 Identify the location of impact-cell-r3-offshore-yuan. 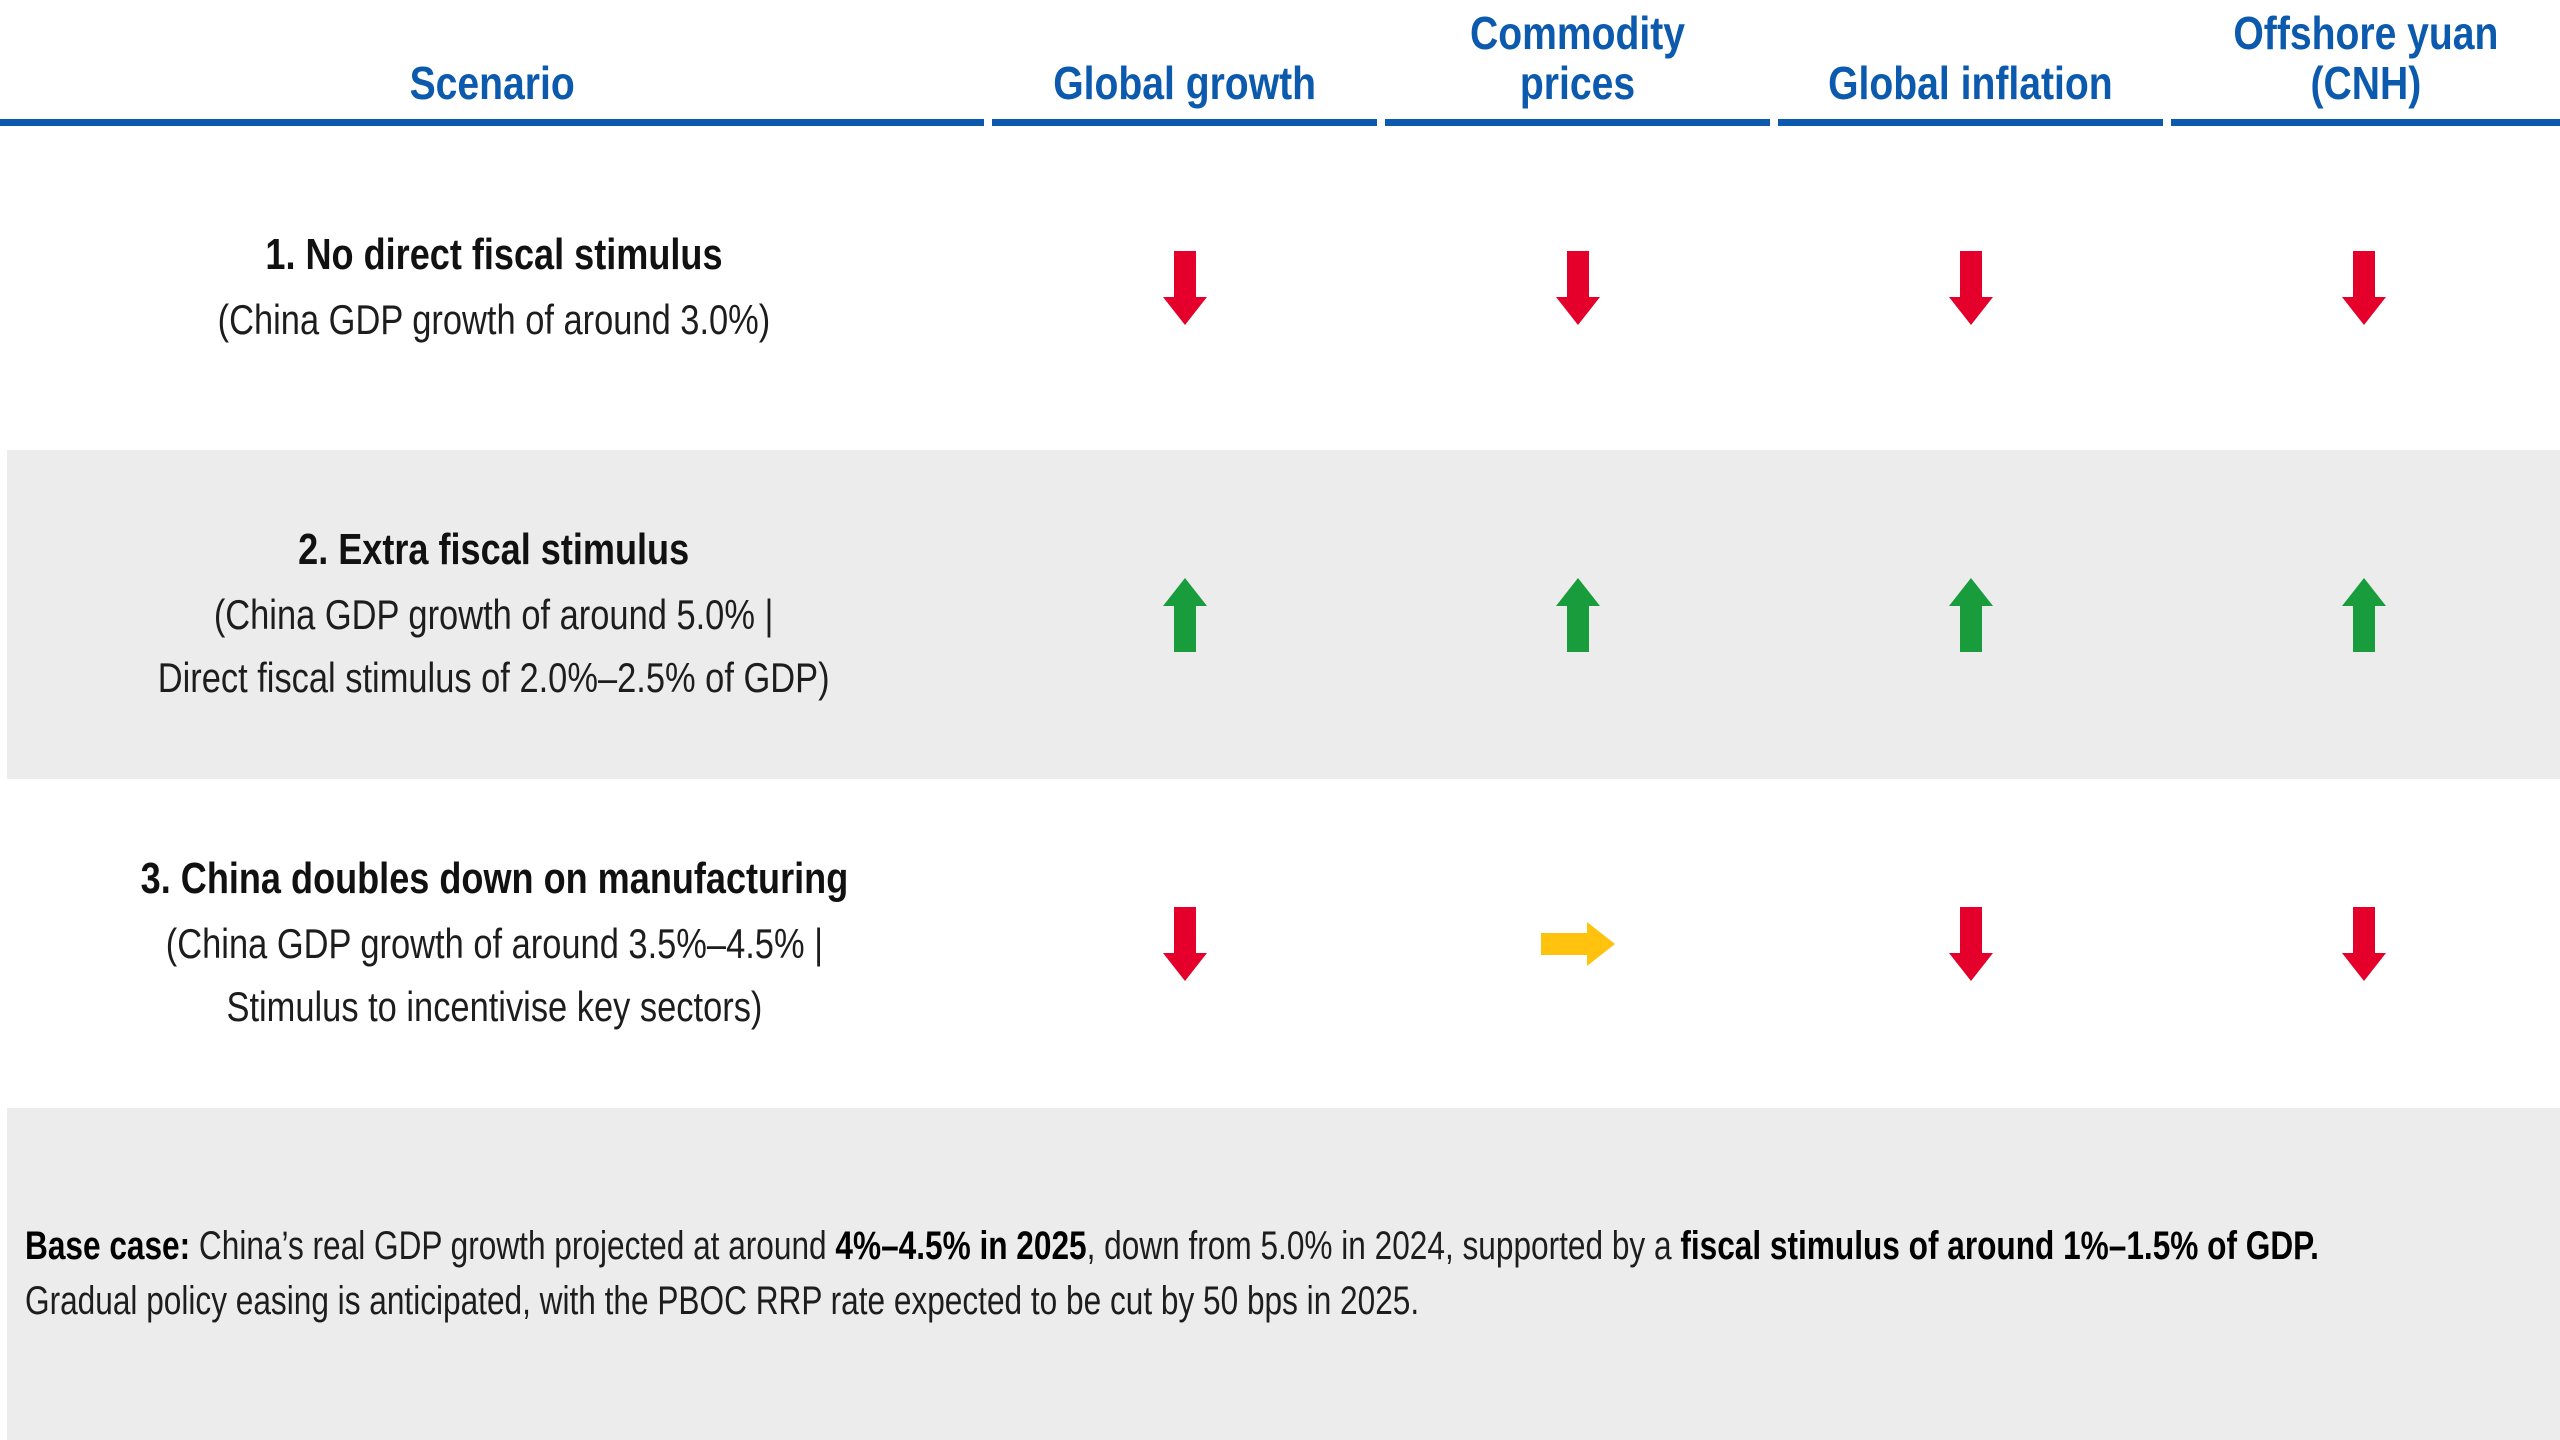
(2363, 943).